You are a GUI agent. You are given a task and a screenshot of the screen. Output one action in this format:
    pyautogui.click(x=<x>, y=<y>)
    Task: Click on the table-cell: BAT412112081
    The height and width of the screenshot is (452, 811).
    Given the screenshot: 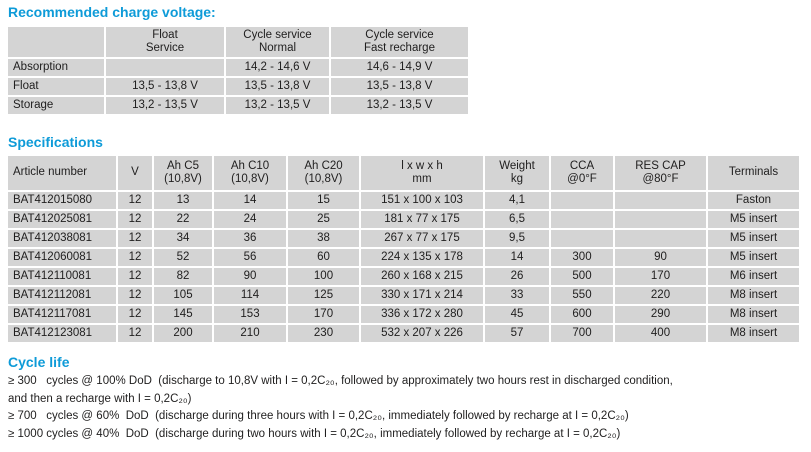 What is the action you would take?
    pyautogui.click(x=62, y=295)
    